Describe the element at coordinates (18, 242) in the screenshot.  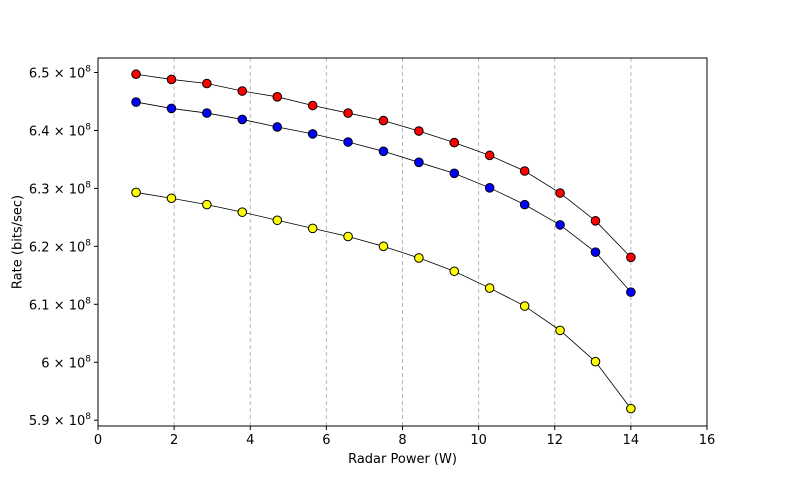
I see `y-axis-label: Rate (bits/sec)` at that location.